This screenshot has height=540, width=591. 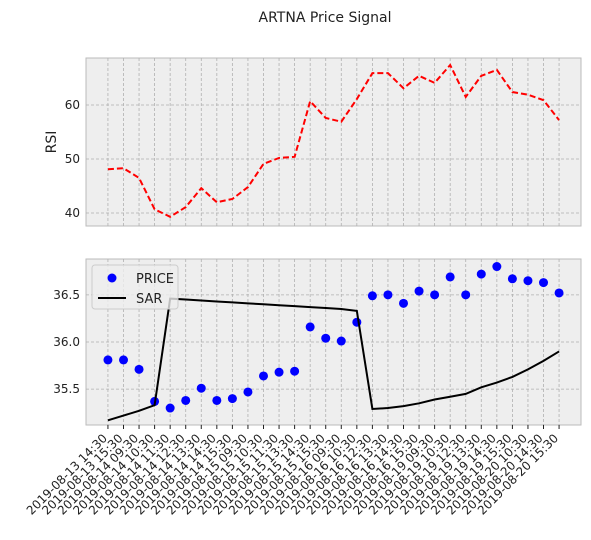 What do you see at coordinates (66, 295) in the screenshot?
I see `y-tick-label: 36.5` at bounding box center [66, 295].